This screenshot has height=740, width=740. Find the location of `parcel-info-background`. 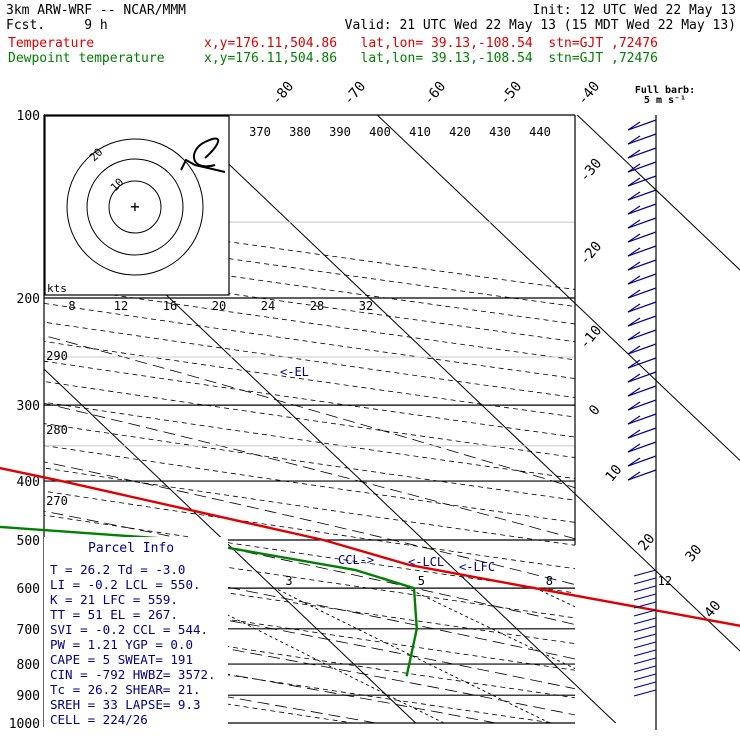

parcel-info-background is located at coordinates (136, 633).